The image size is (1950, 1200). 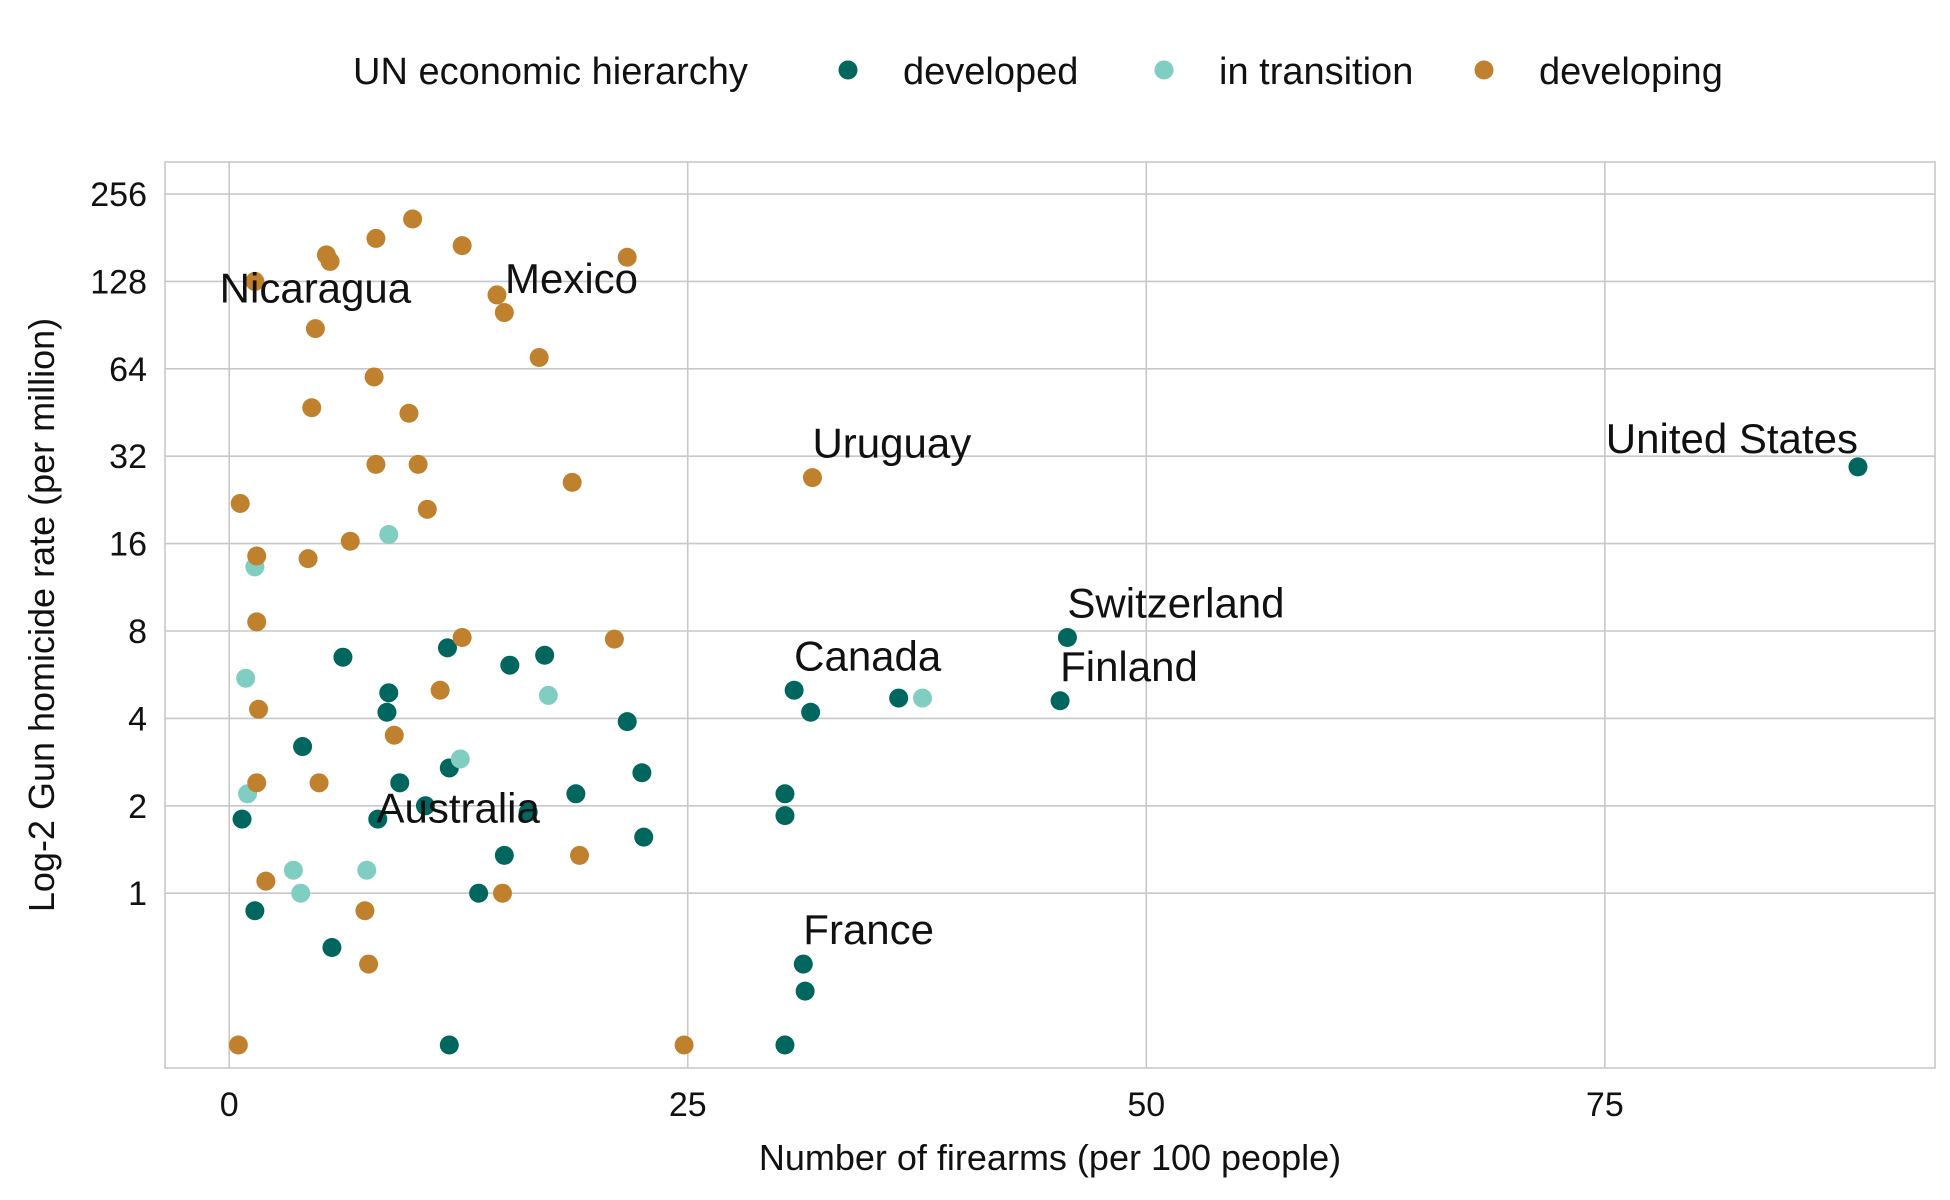 What do you see at coordinates (1732, 438) in the screenshot?
I see `annotation-united-states: United States` at bounding box center [1732, 438].